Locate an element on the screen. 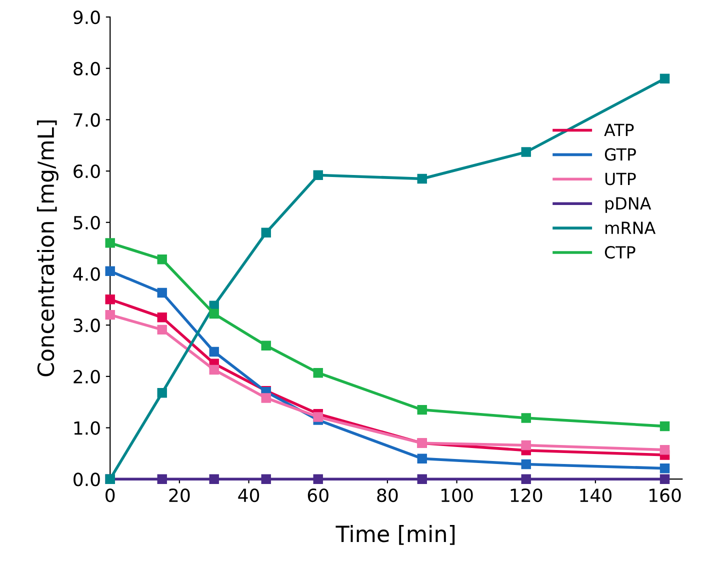 The image size is (715, 567). y-tick-label: 9.0 is located at coordinates (87, 17).